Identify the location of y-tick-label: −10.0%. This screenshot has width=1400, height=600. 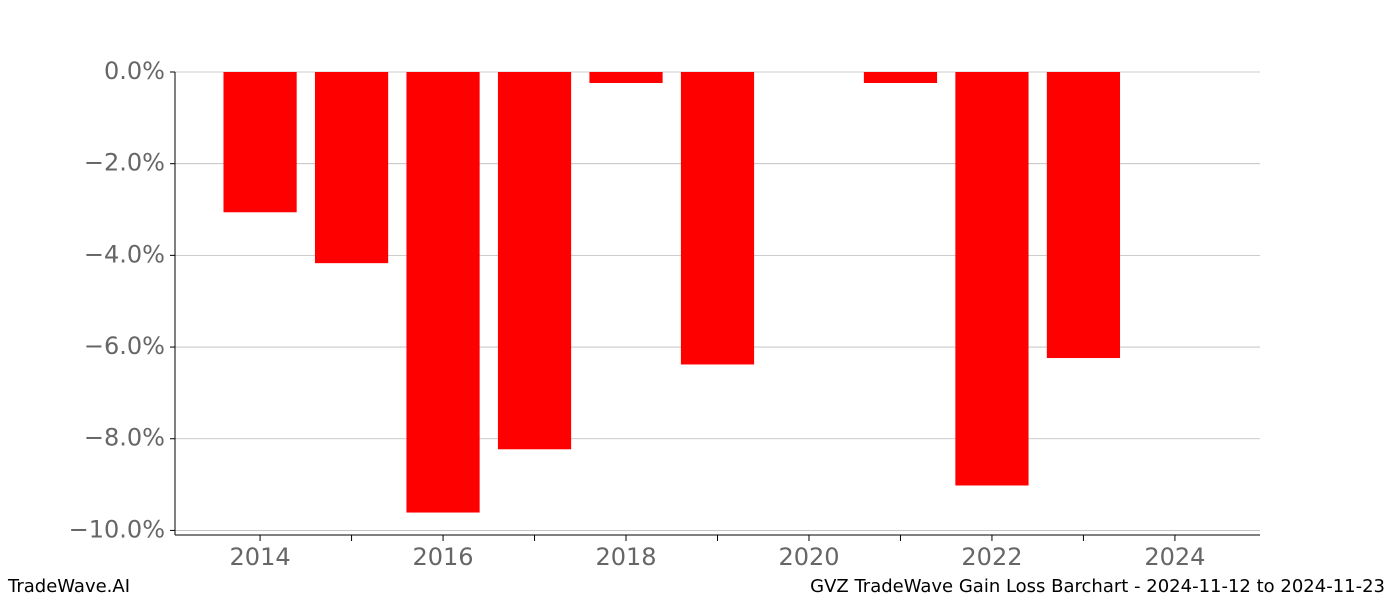
(117, 529).